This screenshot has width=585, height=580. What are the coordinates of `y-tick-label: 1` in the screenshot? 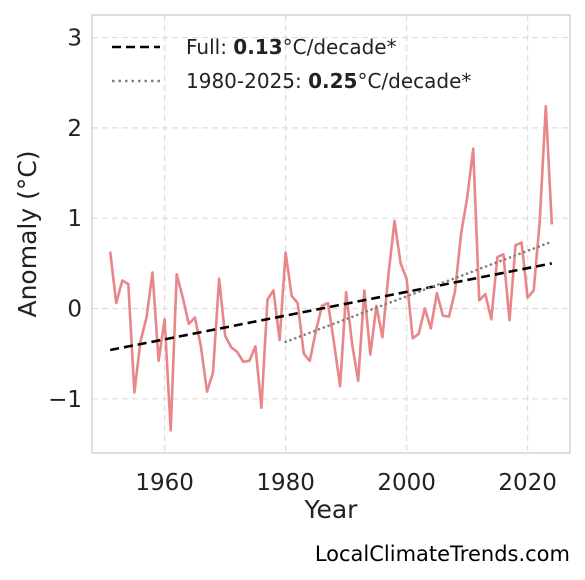 It's located at (74, 219).